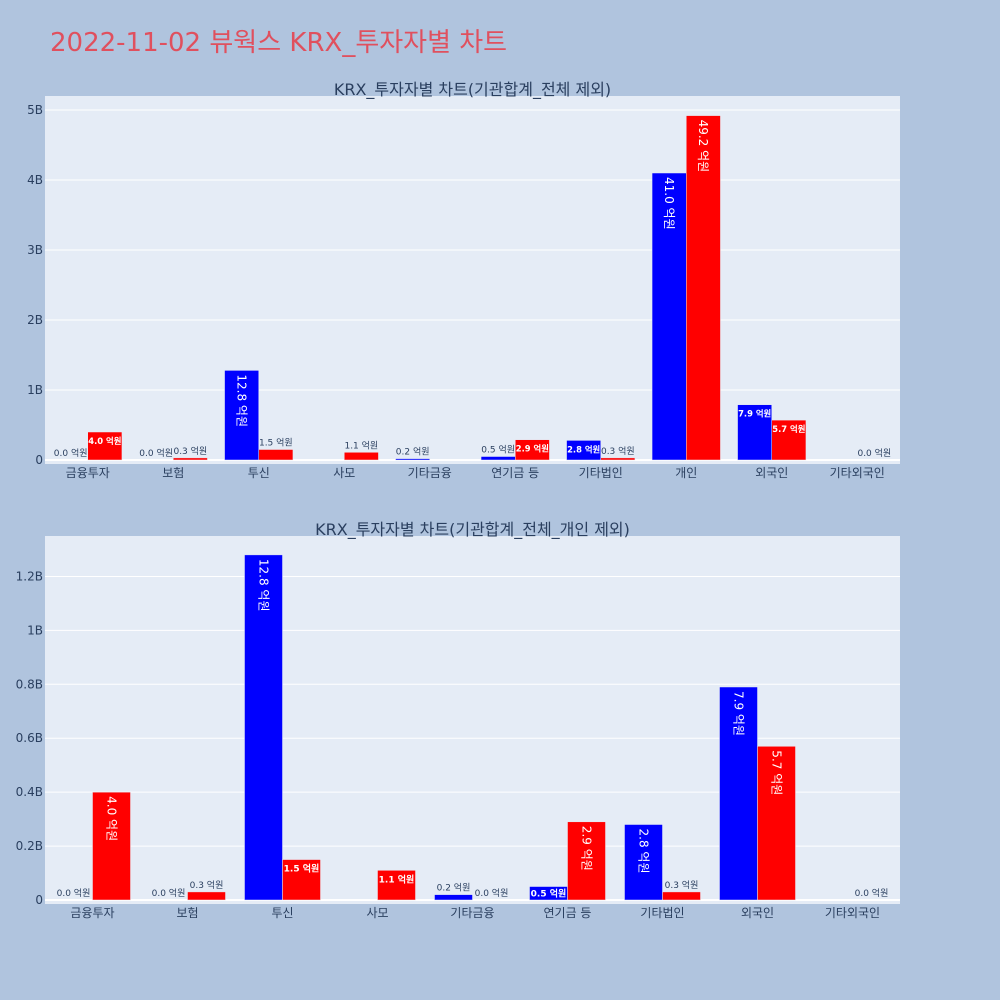  I want to click on y-tick-label: 0.8B, so click(29, 684).